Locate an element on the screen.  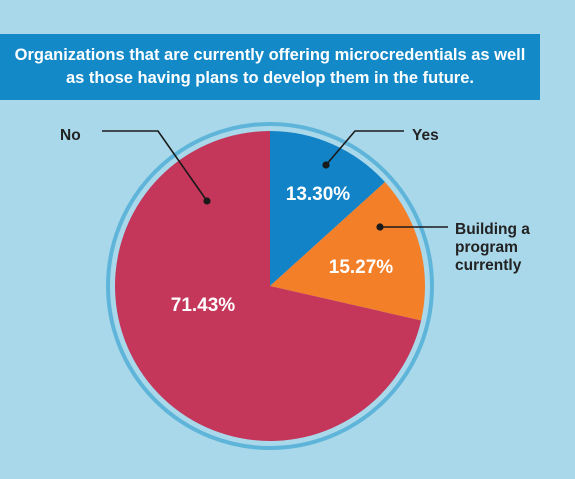
category-label-building-a-program-currently: Building a program currently is located at coordinates (492, 247).